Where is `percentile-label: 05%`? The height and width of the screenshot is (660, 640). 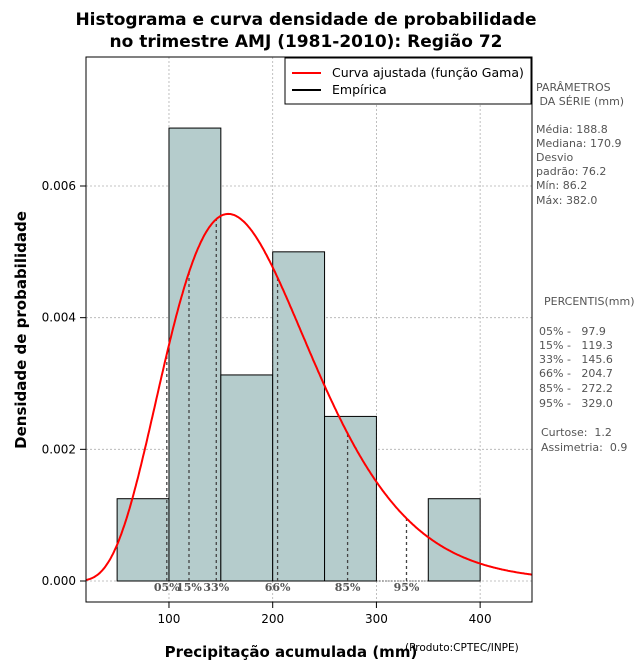 percentile-label: 05% is located at coordinates (167, 587).